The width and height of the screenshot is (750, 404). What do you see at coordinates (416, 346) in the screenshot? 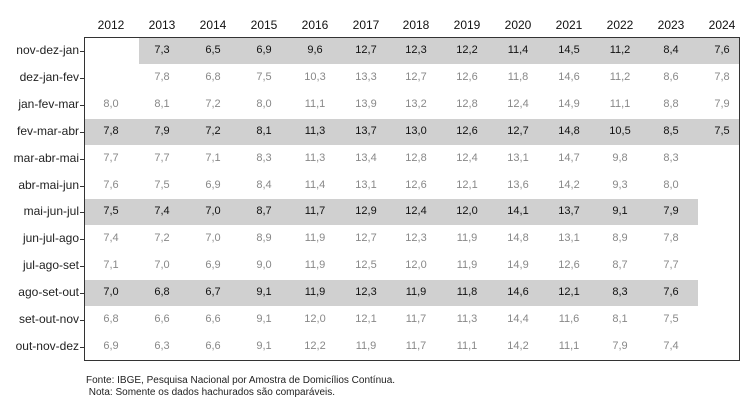
I see `table-cell: 11,7` at bounding box center [416, 346].